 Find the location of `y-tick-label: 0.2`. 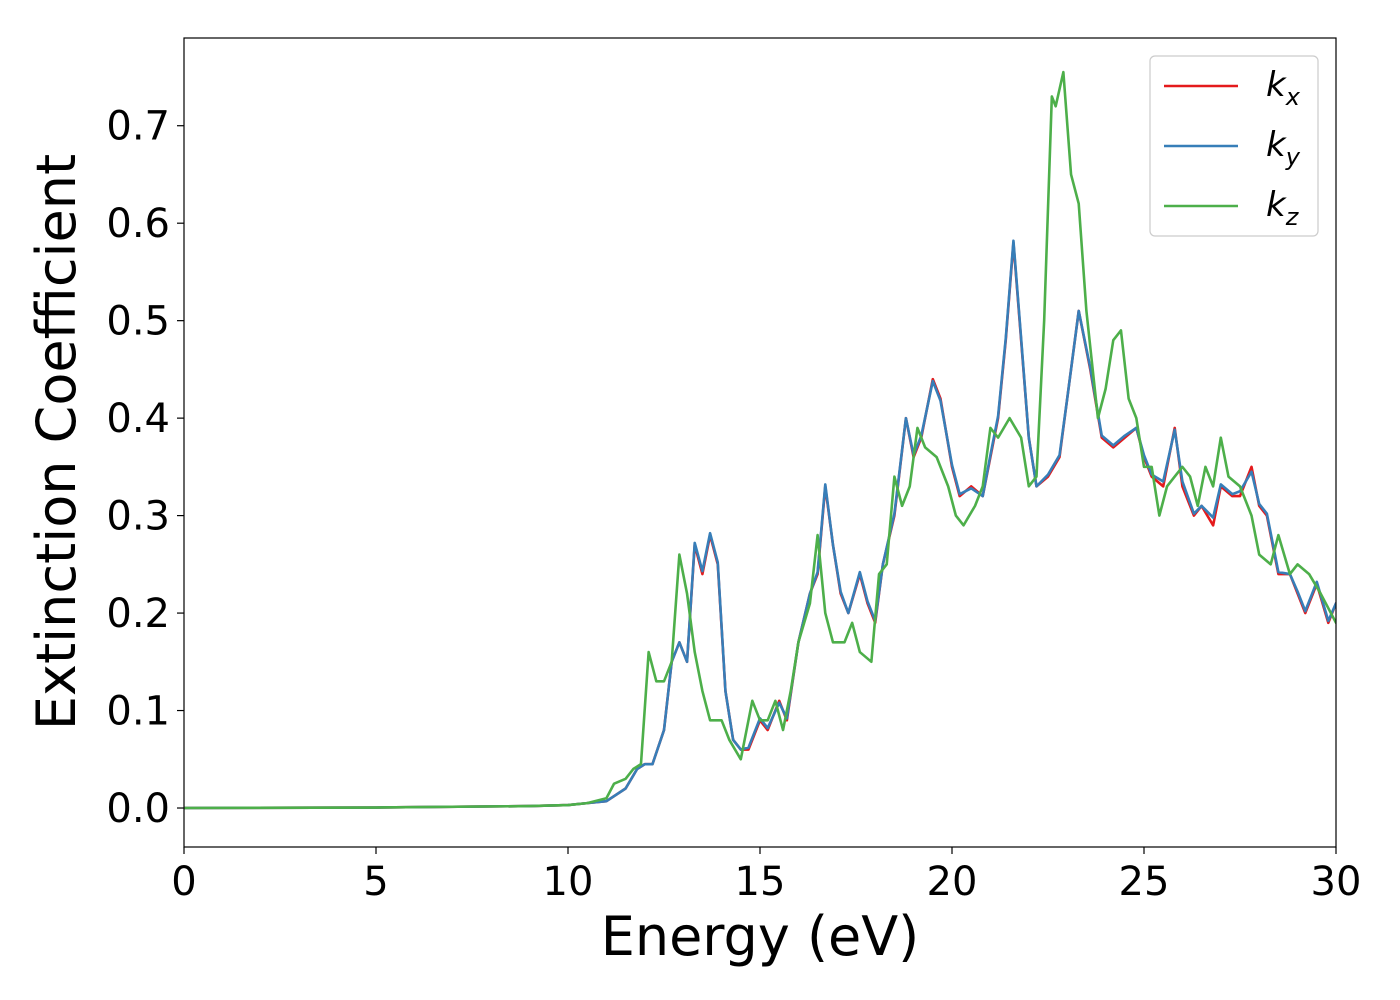

y-tick-label: 0.2 is located at coordinates (138, 614).